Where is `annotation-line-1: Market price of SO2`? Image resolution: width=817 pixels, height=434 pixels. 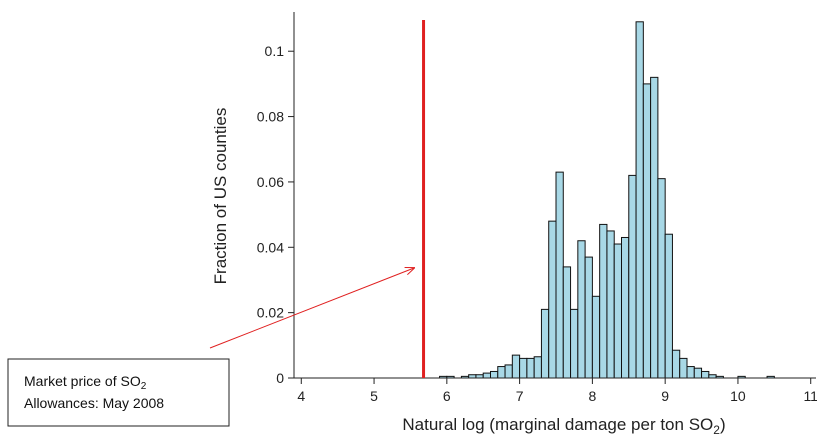
annotation-line-1: Market price of SO2 is located at coordinates (85, 382).